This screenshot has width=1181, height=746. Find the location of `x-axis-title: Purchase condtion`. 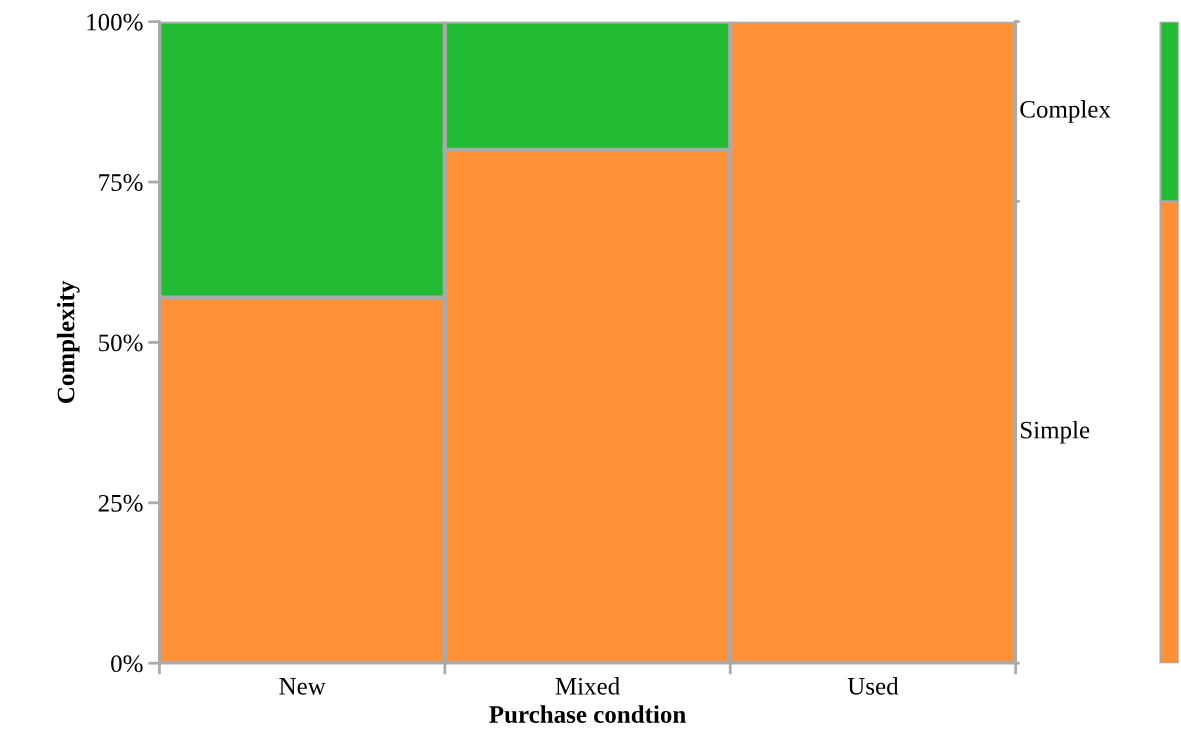

x-axis-title: Purchase condtion is located at coordinates (587, 714).